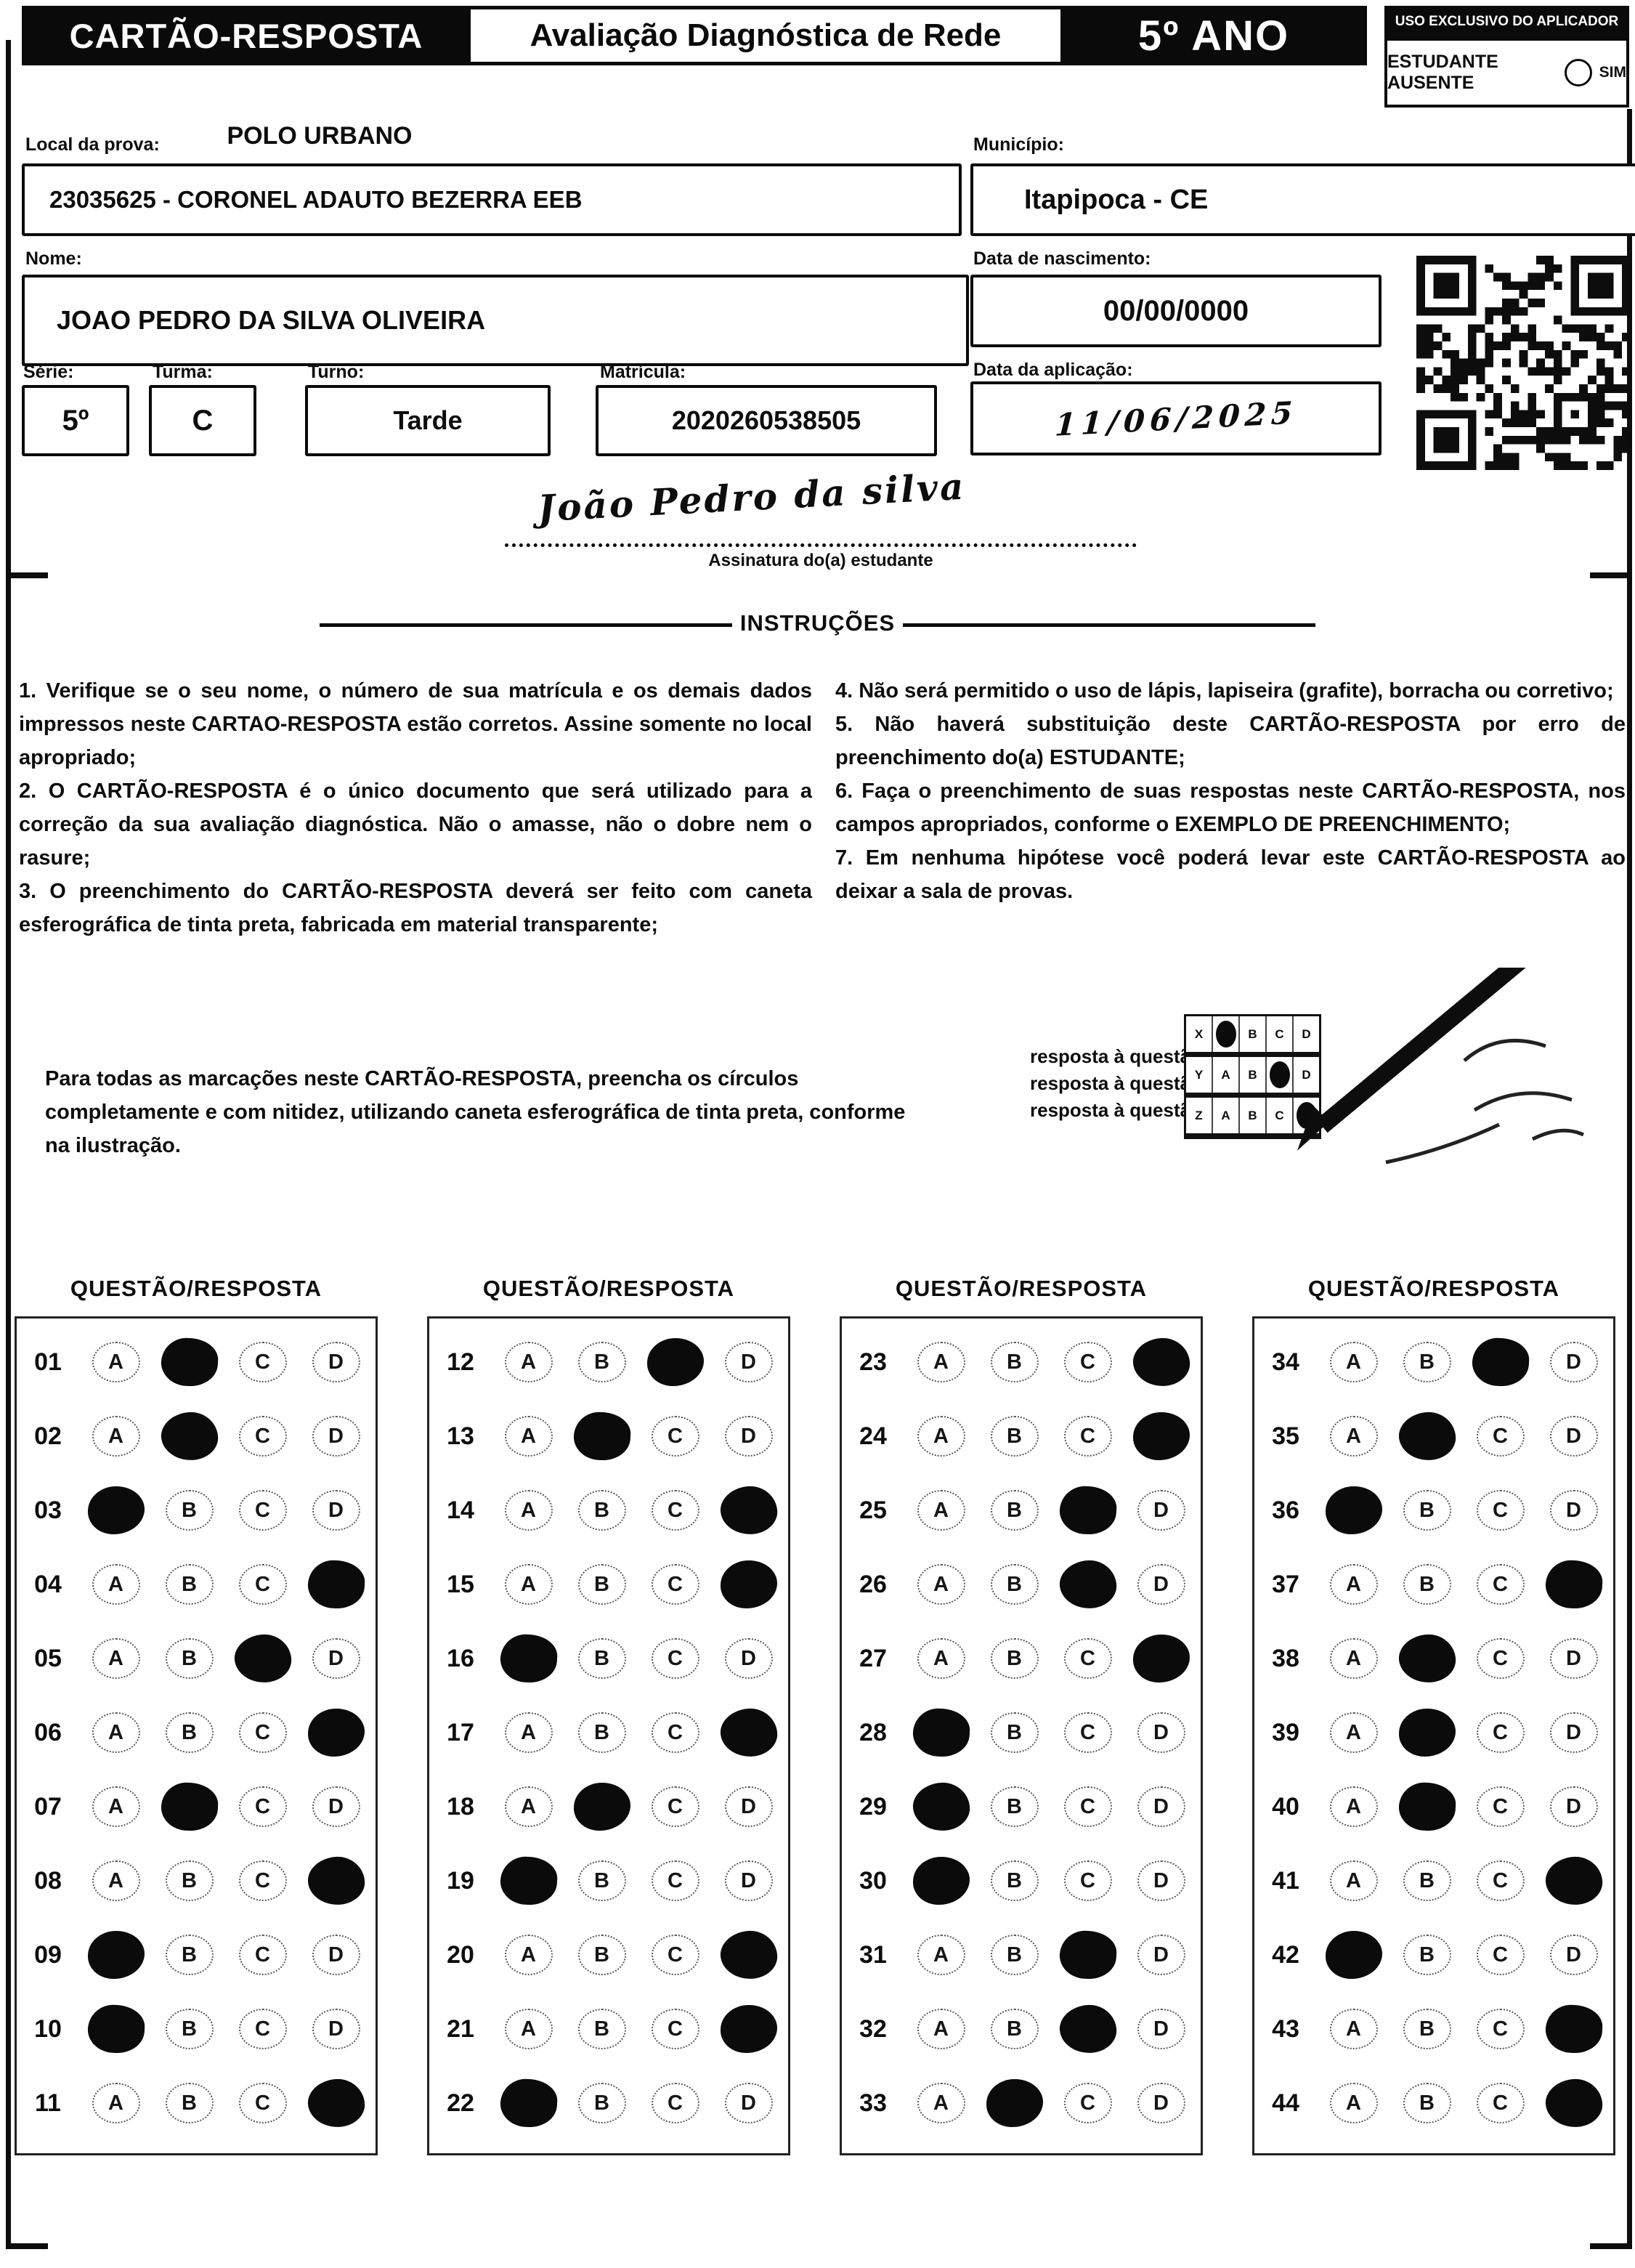 The width and height of the screenshot is (1635, 2268). What do you see at coordinates (1578, 72) in the screenshot?
I see `ausente-checkbox-circle` at bounding box center [1578, 72].